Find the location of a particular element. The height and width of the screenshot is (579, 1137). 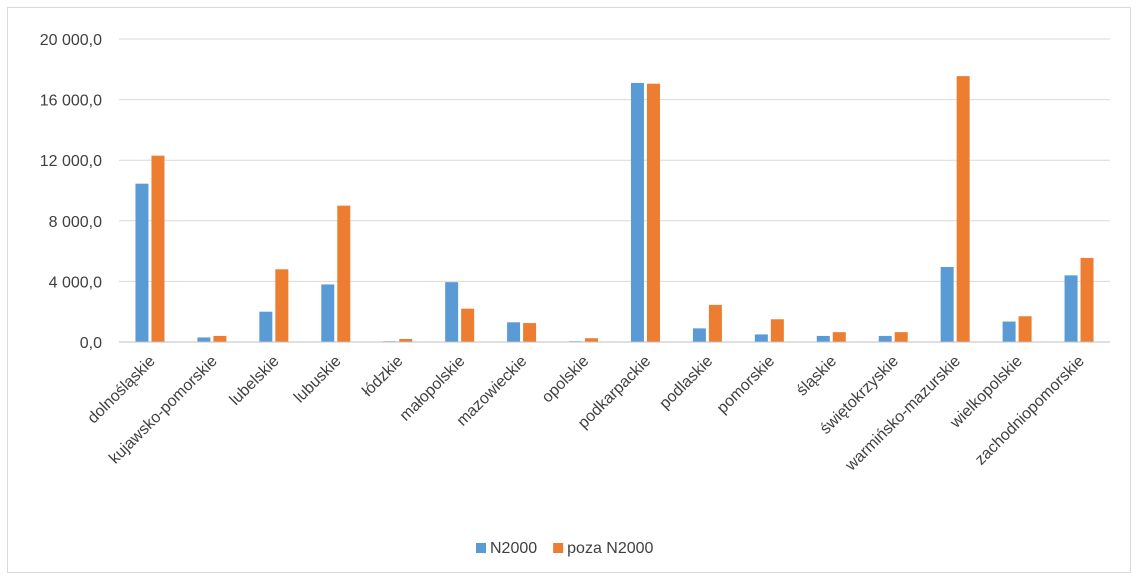

y-tick-label: 8 000,0 is located at coordinates (75, 222).